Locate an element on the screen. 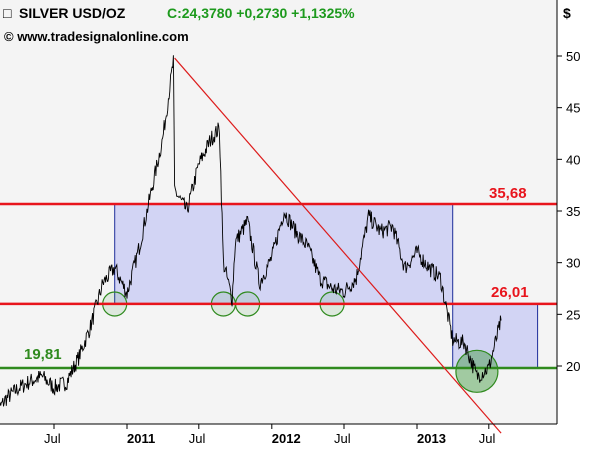  y-tick-label: 35 is located at coordinates (573, 211).